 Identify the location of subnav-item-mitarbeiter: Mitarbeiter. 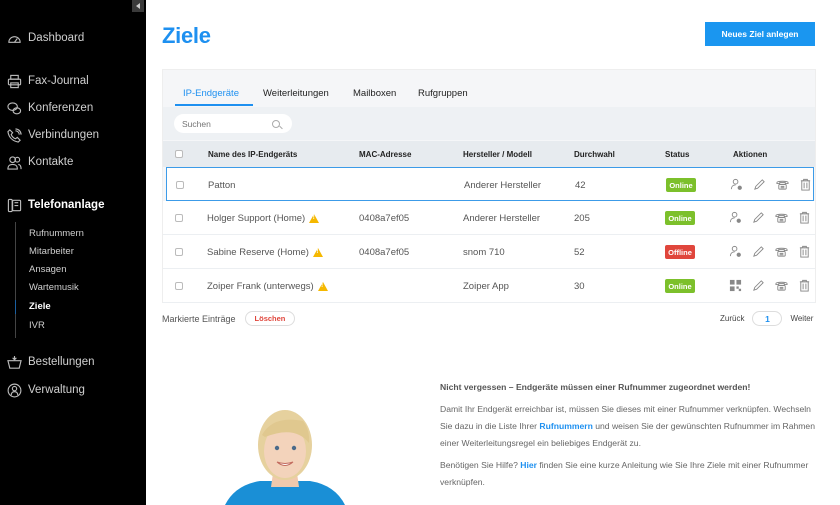
(51, 251).